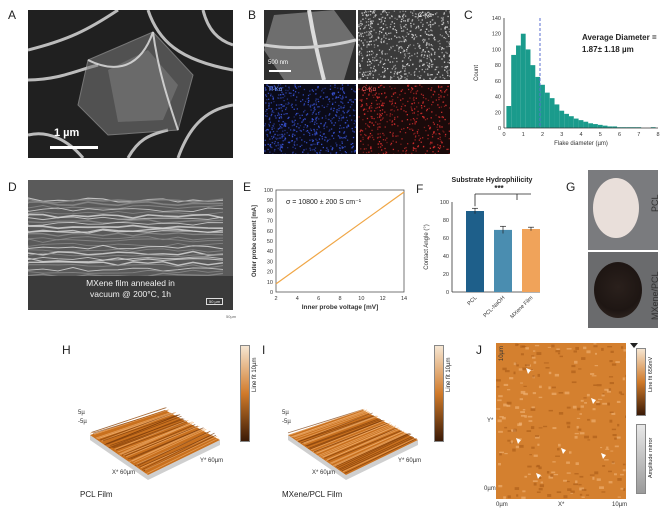 This screenshot has height=511, width=670. Describe the element at coordinates (126, 255) in the screenshot. I see `layer-stripe` at that location.